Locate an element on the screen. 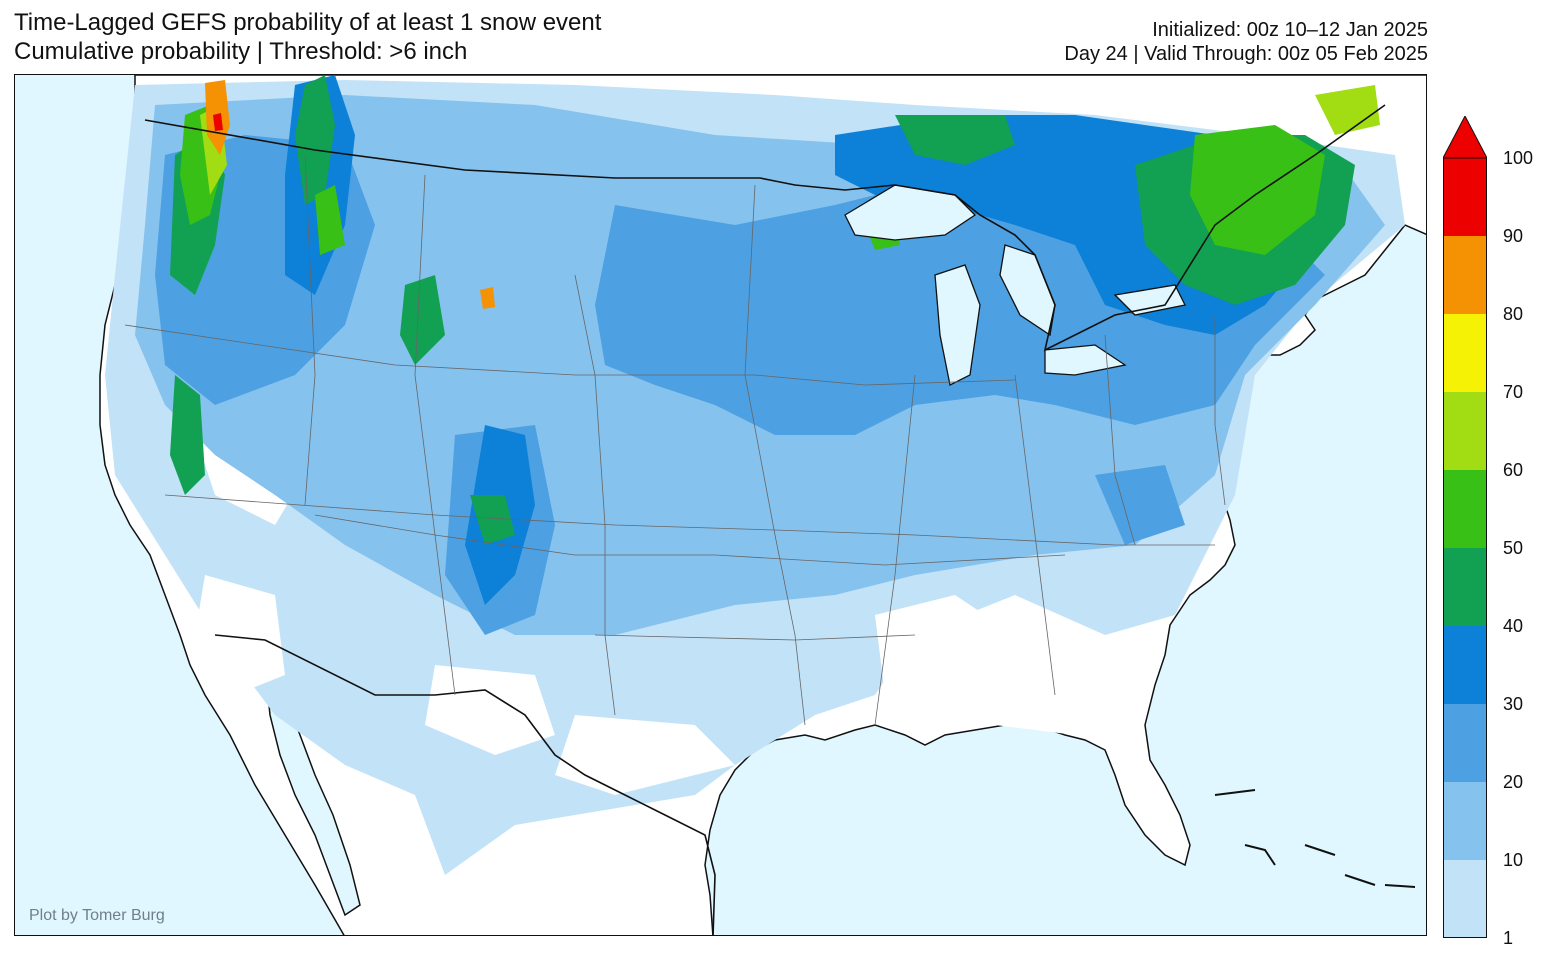 The width and height of the screenshot is (1550, 963). colorbar is located at coordinates (1465, 527).